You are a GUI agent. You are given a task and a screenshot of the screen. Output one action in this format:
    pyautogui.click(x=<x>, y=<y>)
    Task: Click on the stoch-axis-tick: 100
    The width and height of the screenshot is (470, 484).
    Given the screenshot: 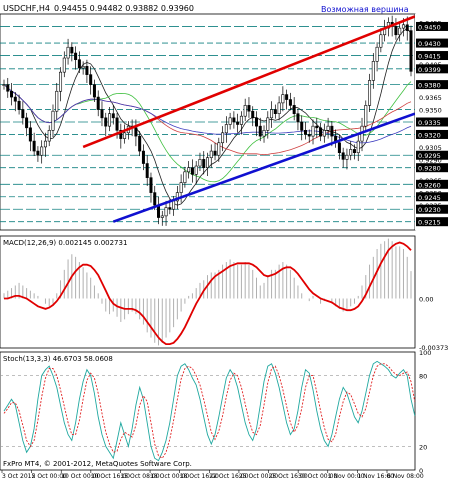 What is the action you would take?
    pyautogui.click(x=425, y=353)
    